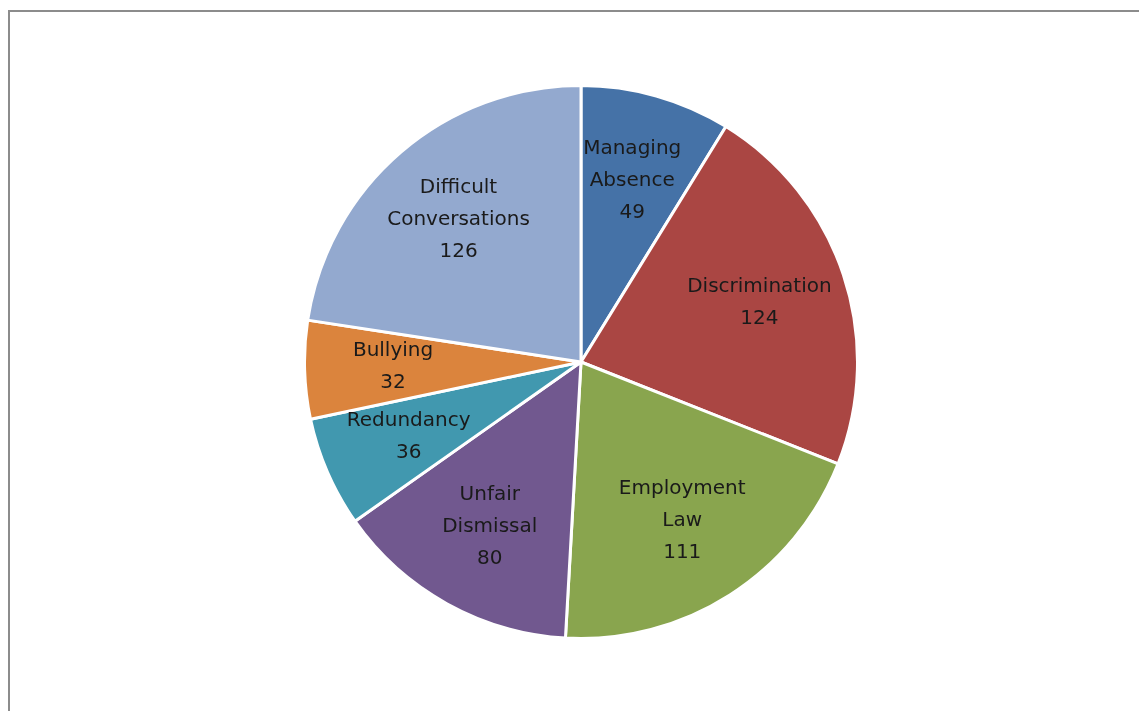  Describe the element at coordinates (408, 419) in the screenshot. I see `slice-label: Redundancy` at that location.